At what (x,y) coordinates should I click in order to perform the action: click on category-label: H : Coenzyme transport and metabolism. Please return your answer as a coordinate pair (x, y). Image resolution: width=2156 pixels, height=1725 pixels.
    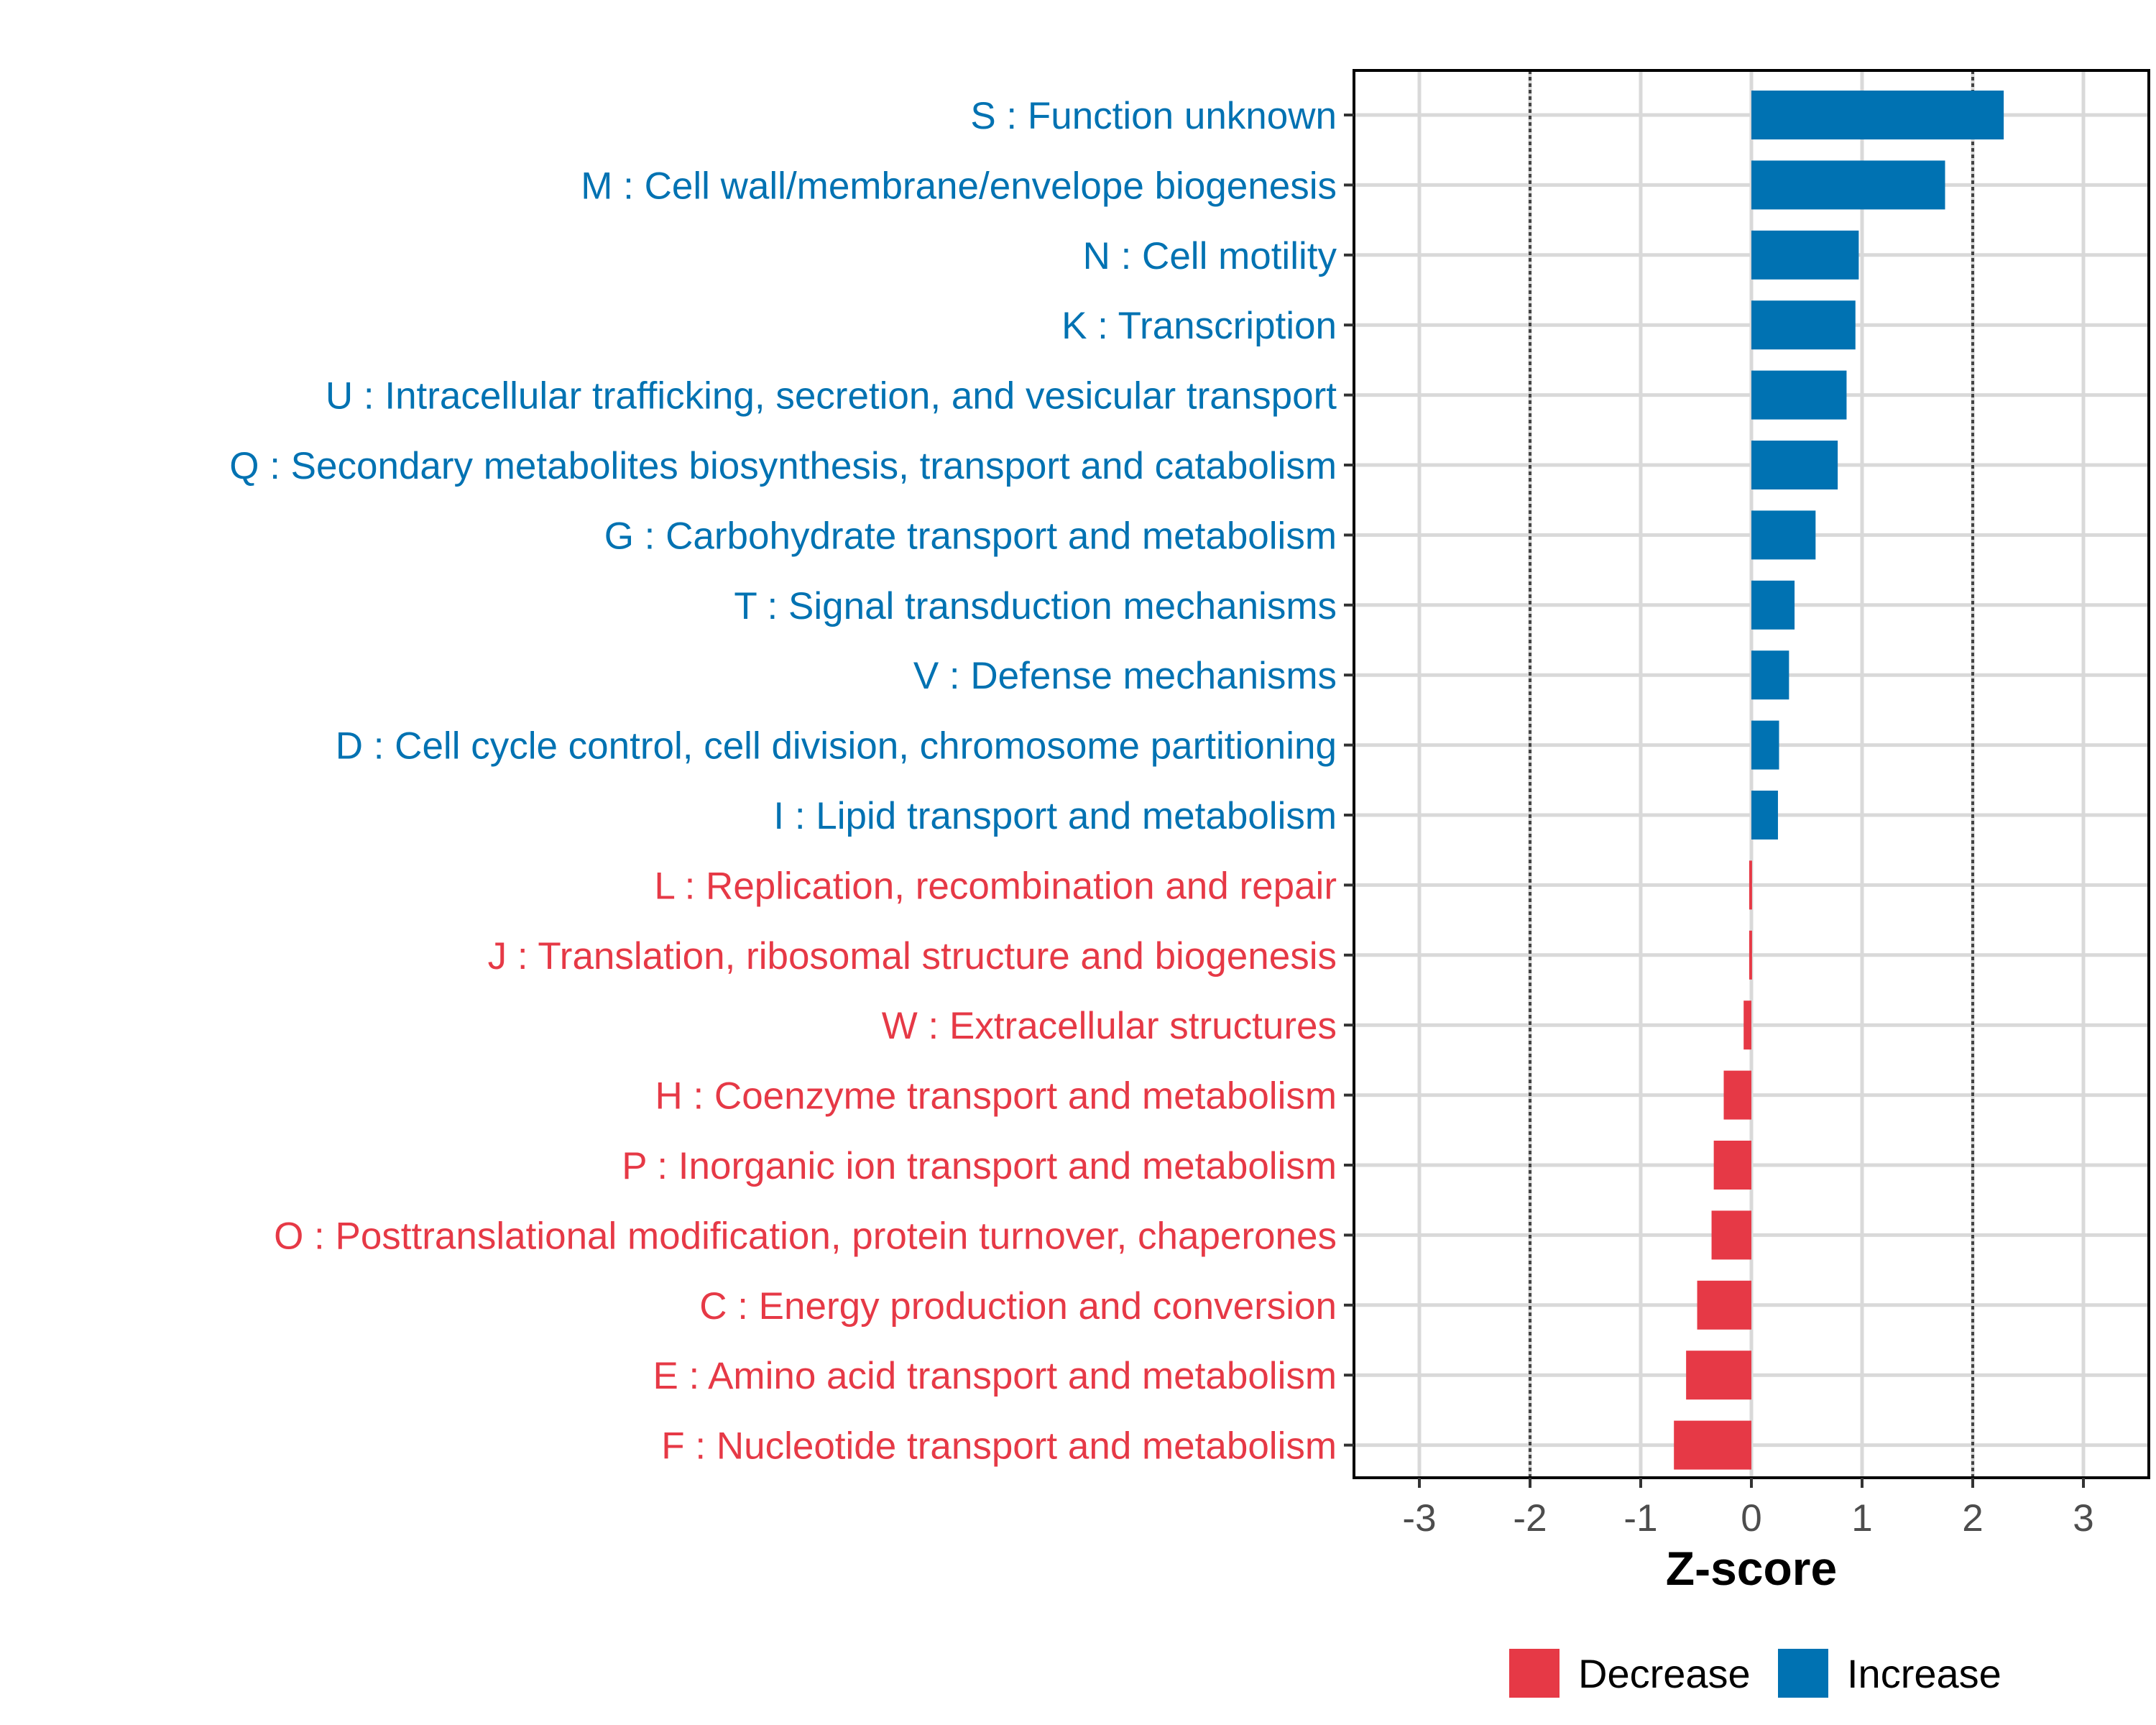
    Looking at the image, I should click on (996, 1096).